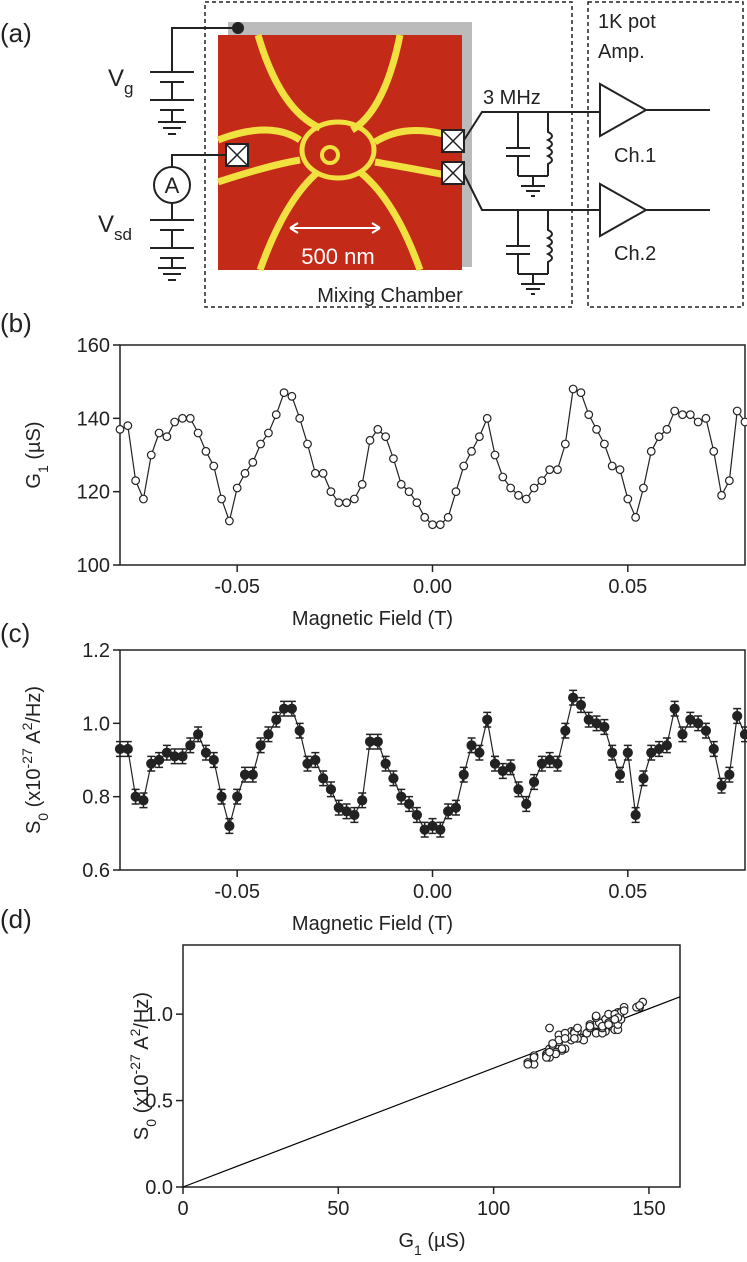 This screenshot has width=747, height=1262. What do you see at coordinates (337, 256) in the screenshot?
I see `scale-label: 500 nm` at bounding box center [337, 256].